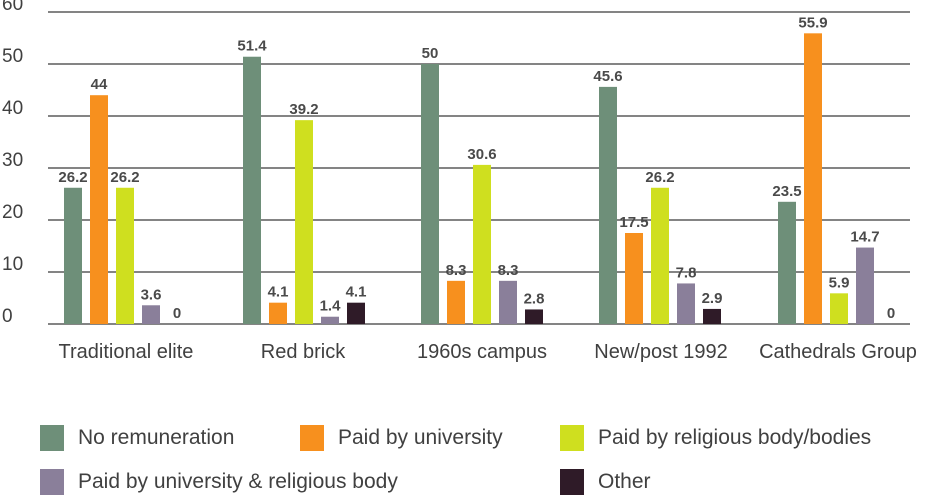 Image resolution: width=927 pixels, height=499 pixels. What do you see at coordinates (331, 306) in the screenshot?
I see `data-label: 1.4` at bounding box center [331, 306].